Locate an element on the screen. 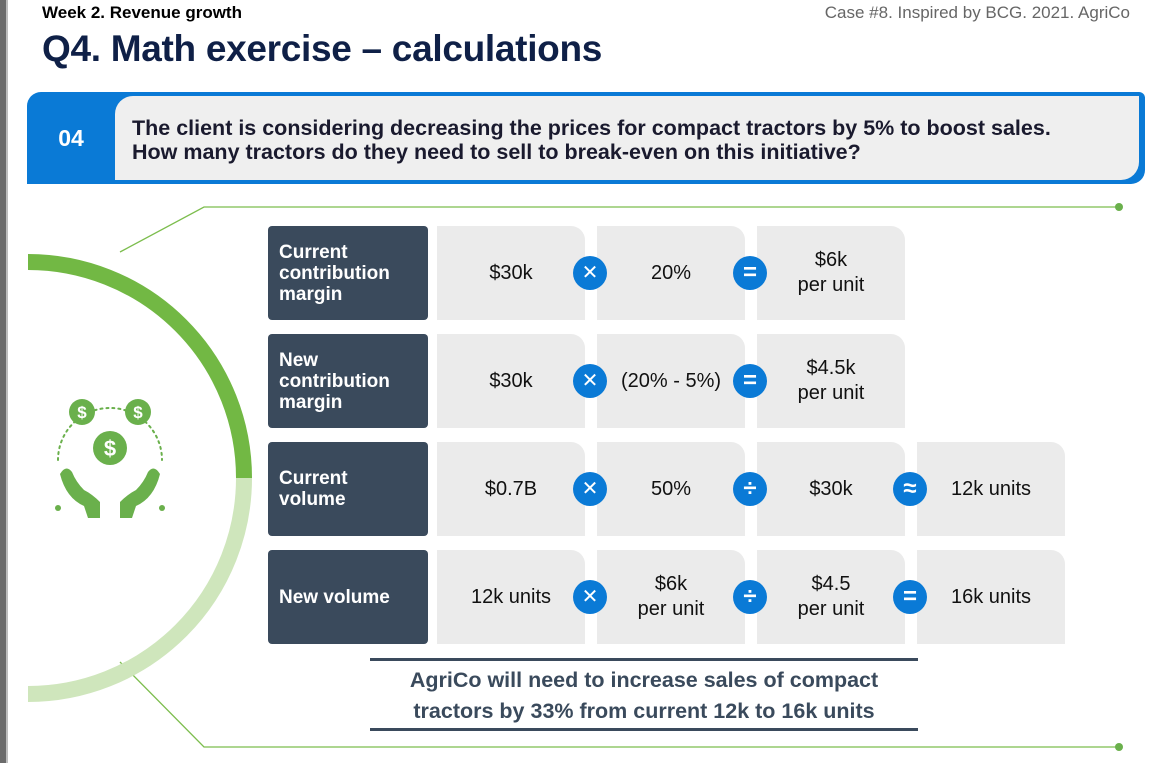 This screenshot has height=763, width=1156. question-text-box is located at coordinates (627, 138).